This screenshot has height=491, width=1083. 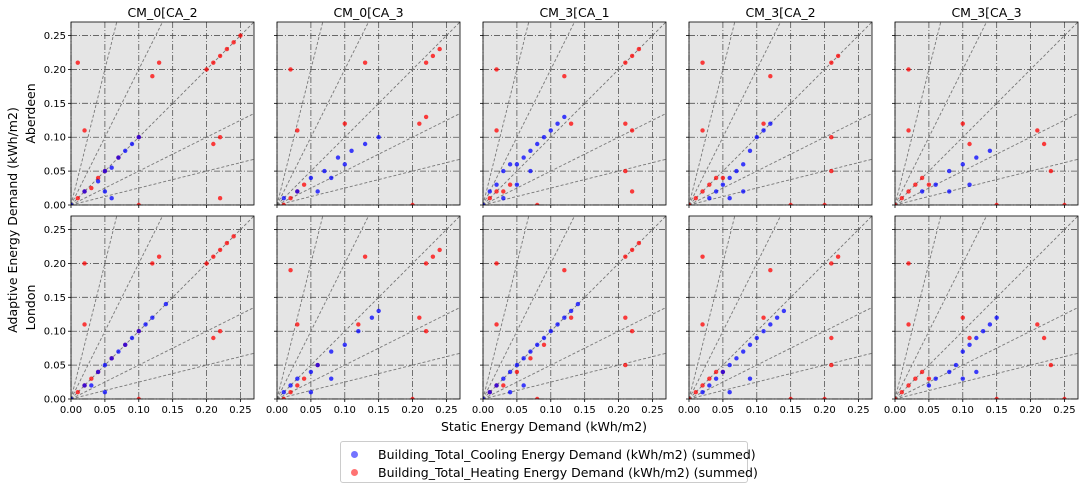 I want to click on y-axis-label: Adaptive Energy Demand (kWh/m2), so click(x=12, y=220).